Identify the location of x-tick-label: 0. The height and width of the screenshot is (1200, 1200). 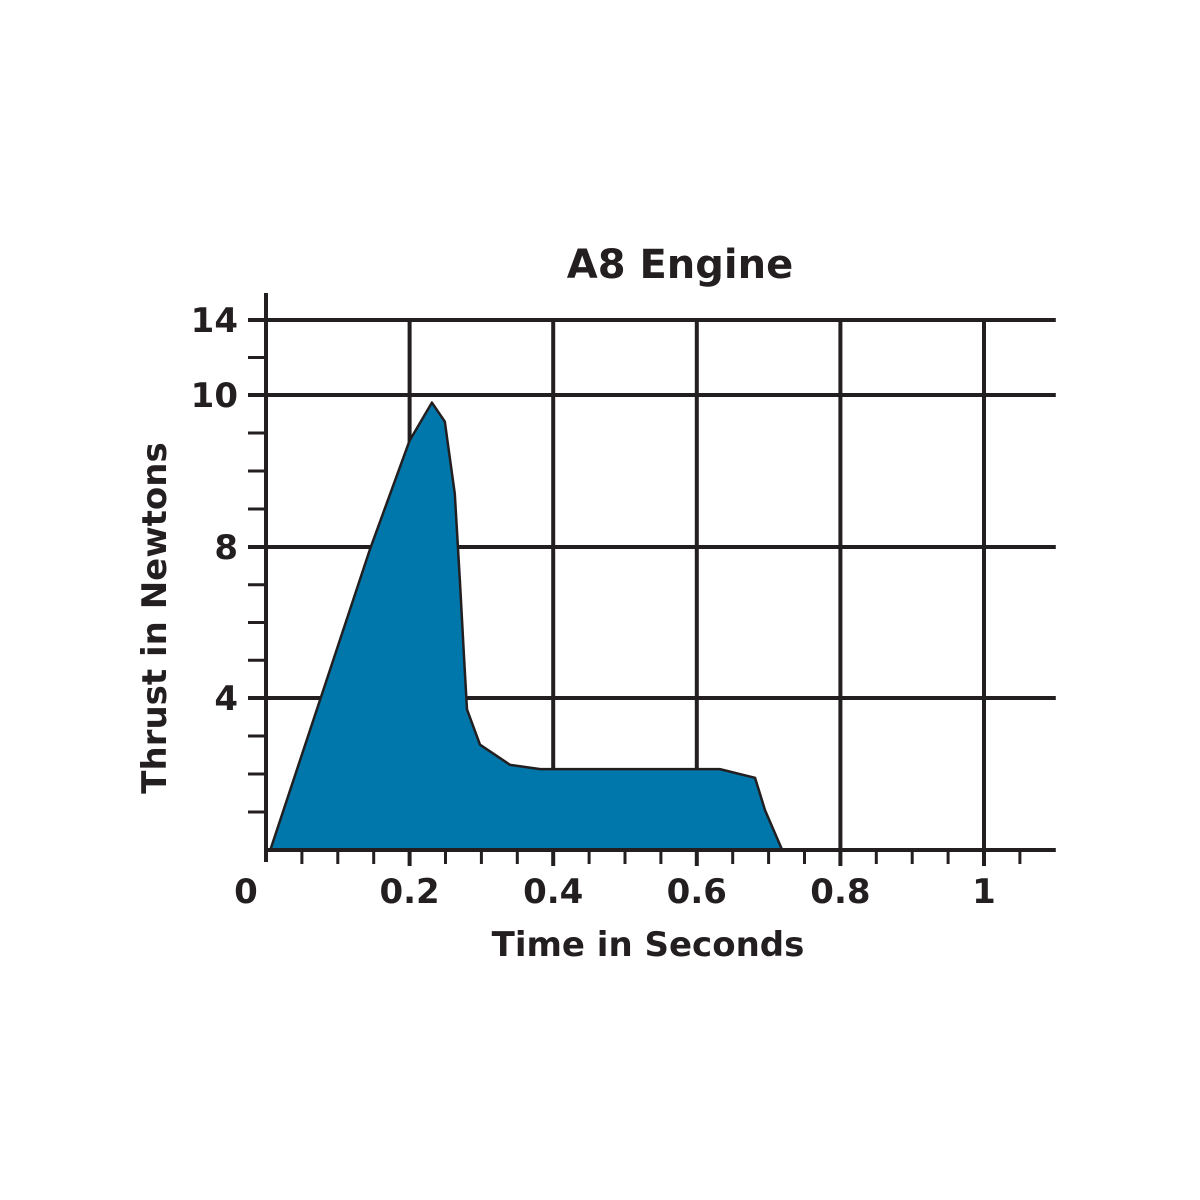
(246, 892).